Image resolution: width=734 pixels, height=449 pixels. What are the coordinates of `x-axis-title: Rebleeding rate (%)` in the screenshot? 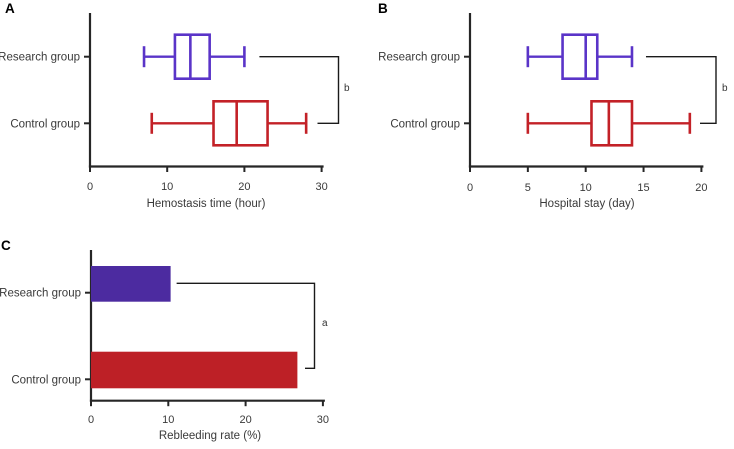 It's located at (210, 436).